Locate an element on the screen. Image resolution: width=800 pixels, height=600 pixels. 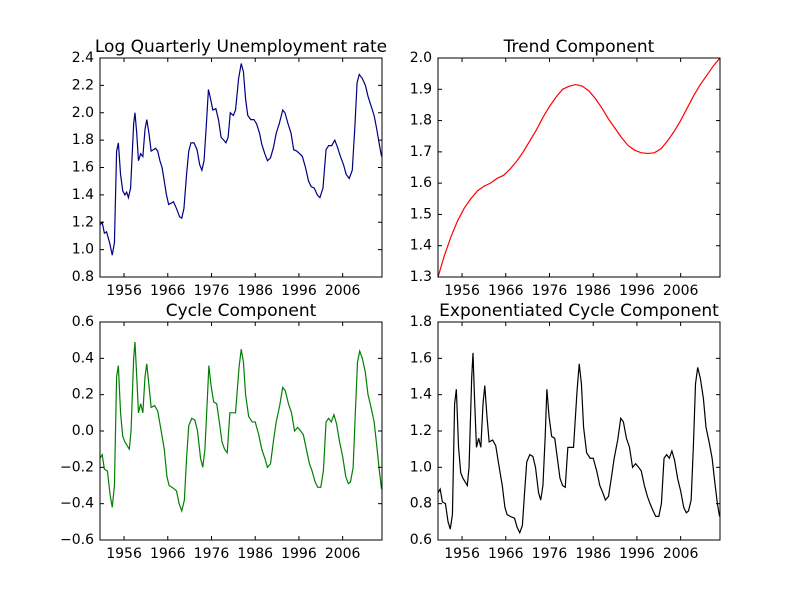
chart-title: Log Quarterly Unemployment rate is located at coordinates (241, 47).